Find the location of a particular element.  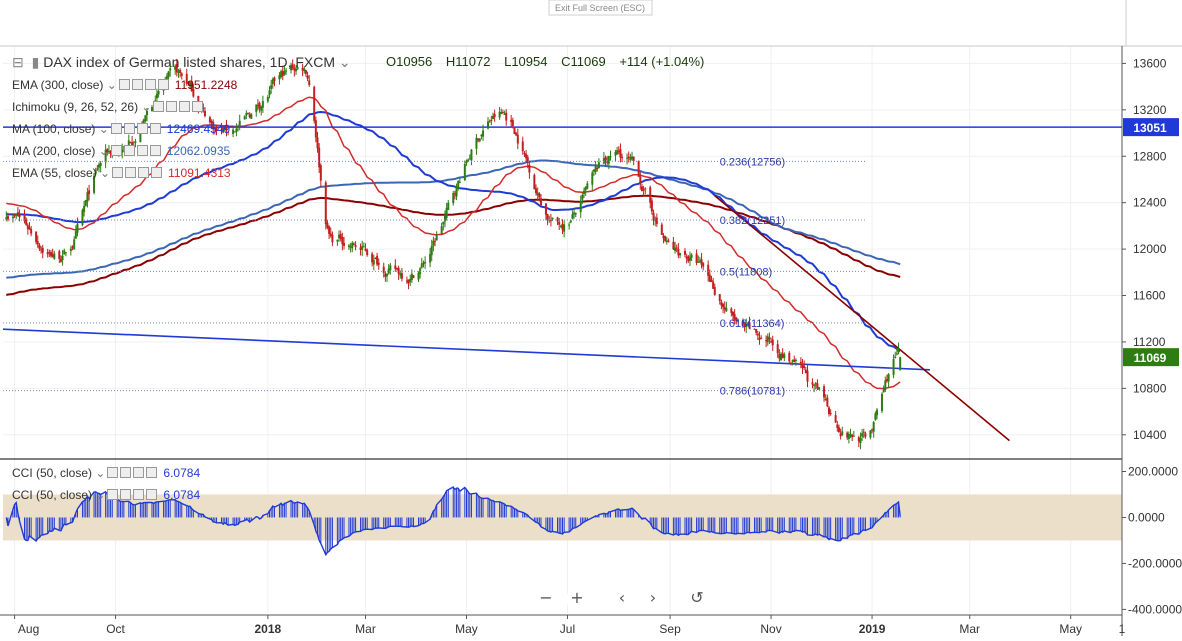

cci-tick-label: 200.0000 is located at coordinates (1153, 471).